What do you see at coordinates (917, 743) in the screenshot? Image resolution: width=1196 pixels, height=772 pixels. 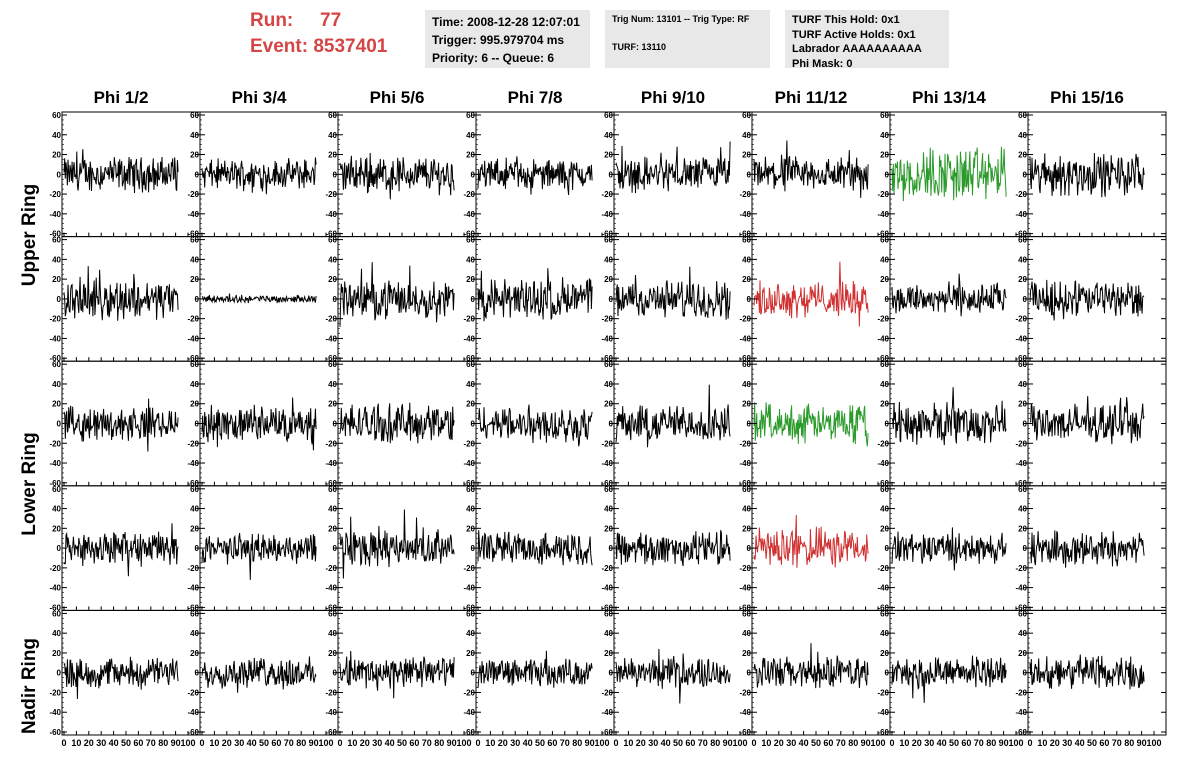 I see `x-tick-label: 20` at bounding box center [917, 743].